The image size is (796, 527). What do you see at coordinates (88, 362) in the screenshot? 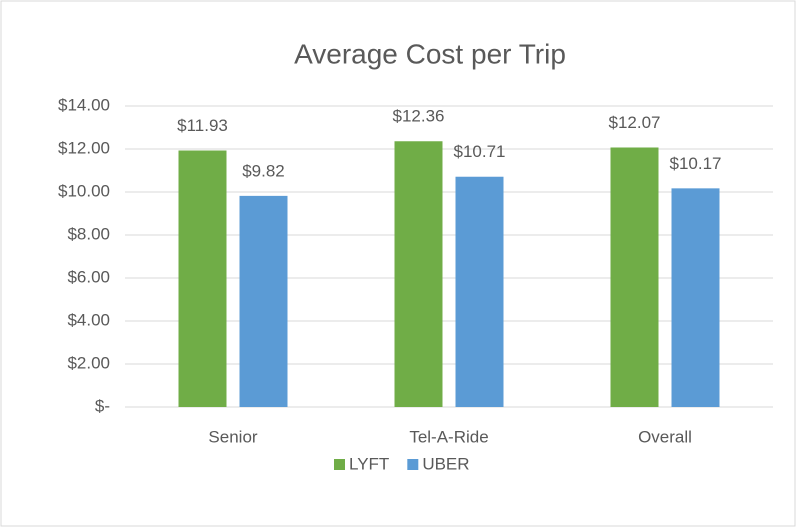
I see `y-tick-label: $2.00` at bounding box center [88, 362].